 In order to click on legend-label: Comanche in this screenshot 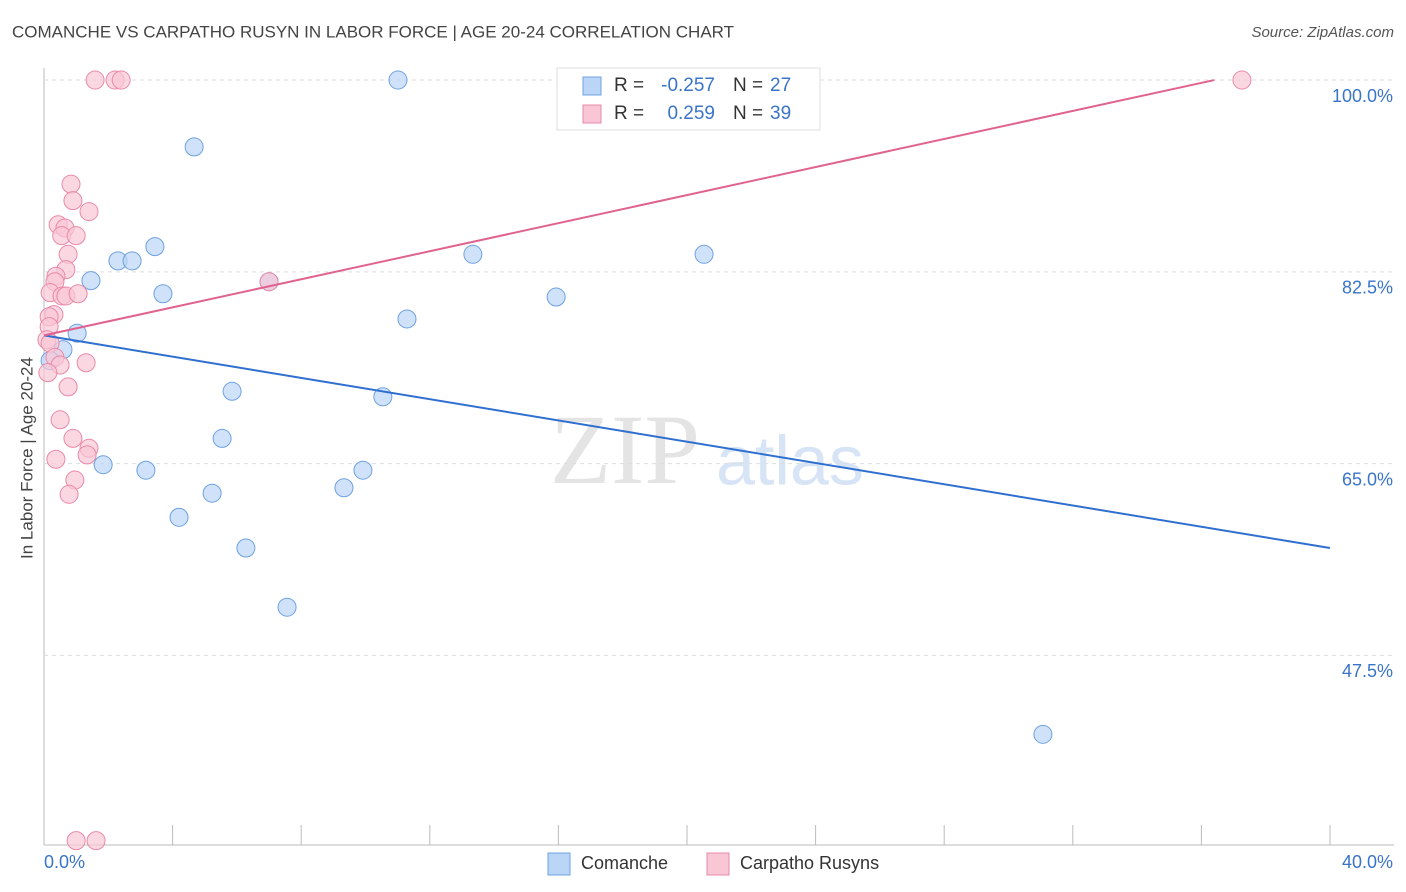, I will do `click(624, 863)`.